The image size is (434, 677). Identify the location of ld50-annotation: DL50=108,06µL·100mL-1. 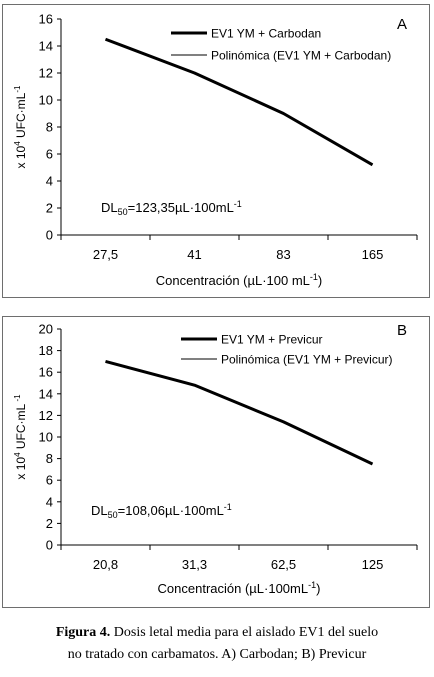
(161, 511).